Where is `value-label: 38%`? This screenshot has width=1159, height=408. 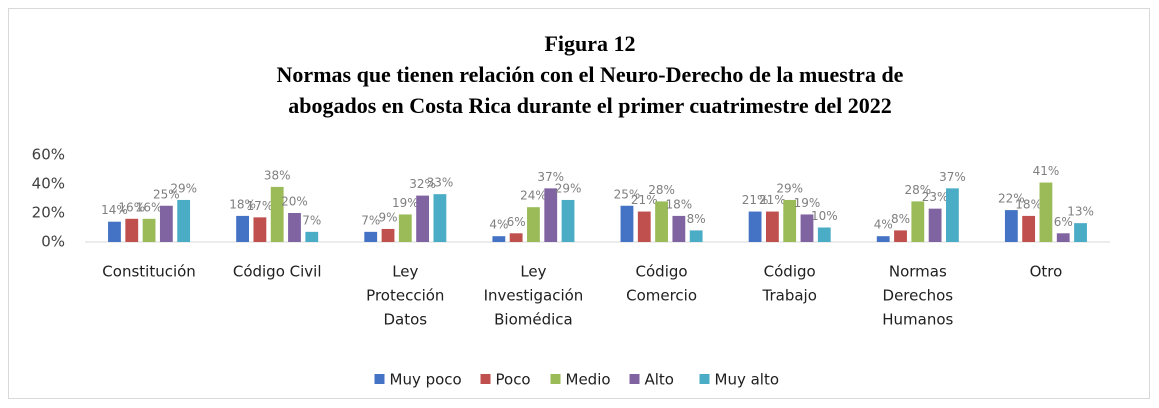 value-label: 38% is located at coordinates (277, 175).